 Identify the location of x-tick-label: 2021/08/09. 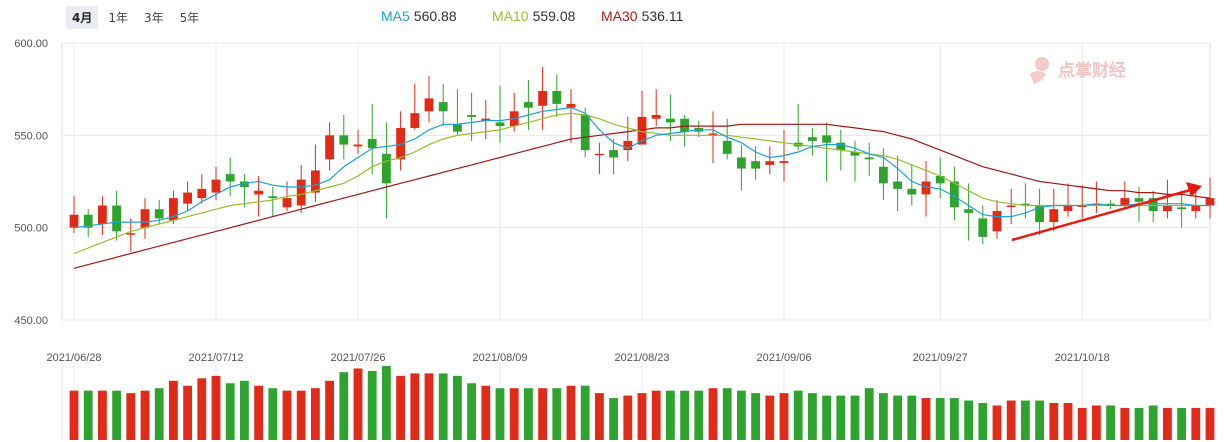
(499, 358).